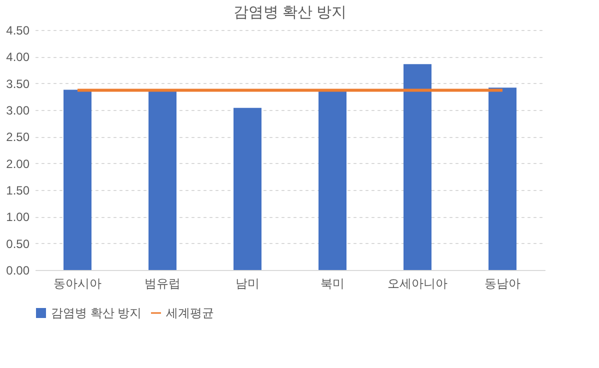 The width and height of the screenshot is (599, 368). Describe the element at coordinates (78, 283) in the screenshot. I see `x-tick-label: 동아시아` at that location.